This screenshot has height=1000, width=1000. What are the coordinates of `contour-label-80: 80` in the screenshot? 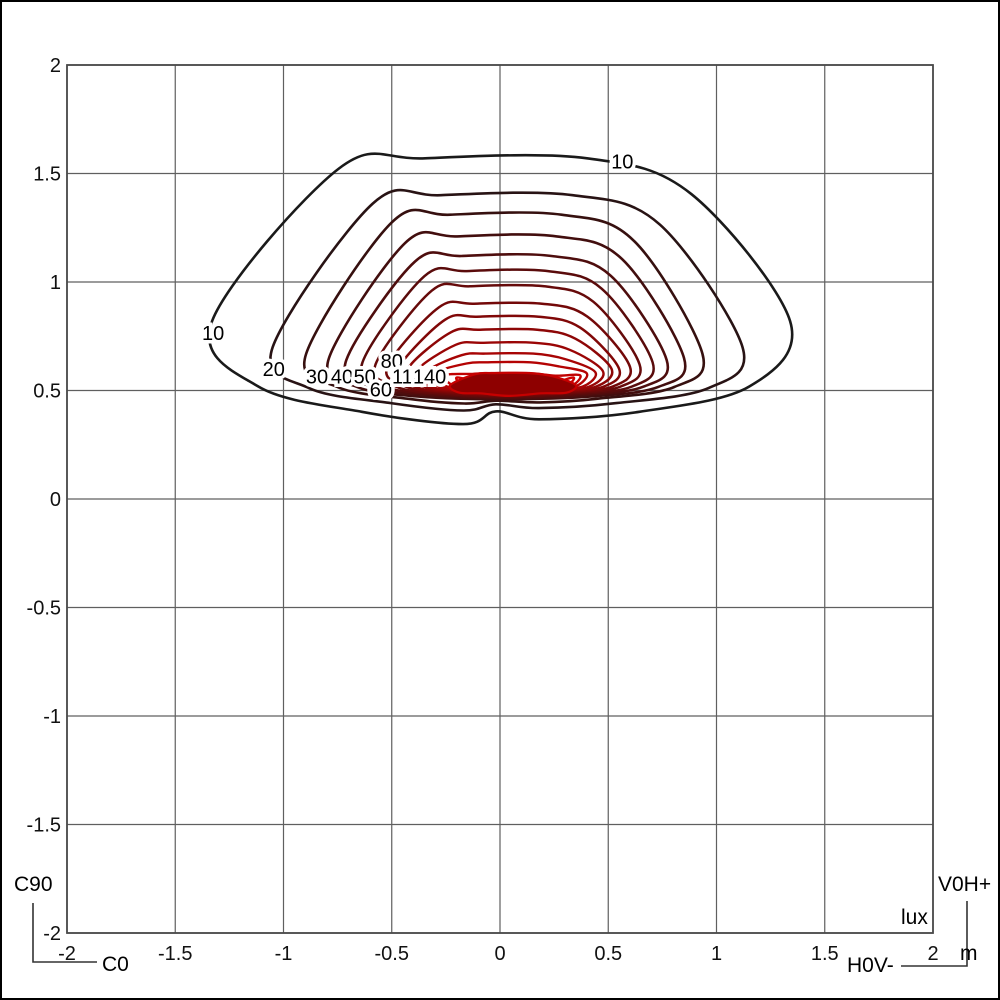 It's located at (392, 362).